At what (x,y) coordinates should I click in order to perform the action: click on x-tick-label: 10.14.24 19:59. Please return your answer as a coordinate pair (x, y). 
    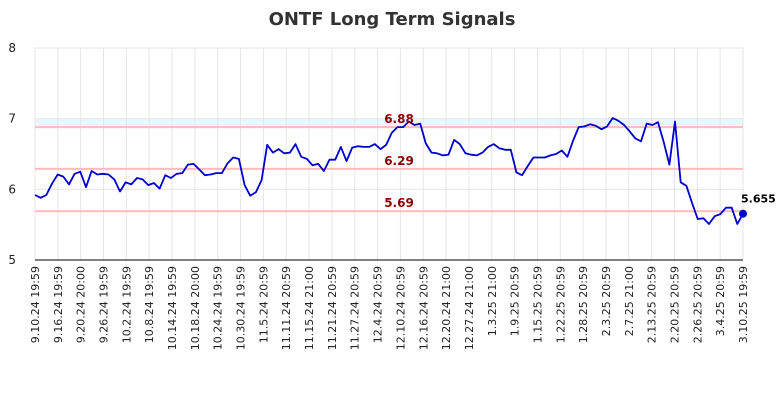
    Looking at the image, I should click on (172, 308).